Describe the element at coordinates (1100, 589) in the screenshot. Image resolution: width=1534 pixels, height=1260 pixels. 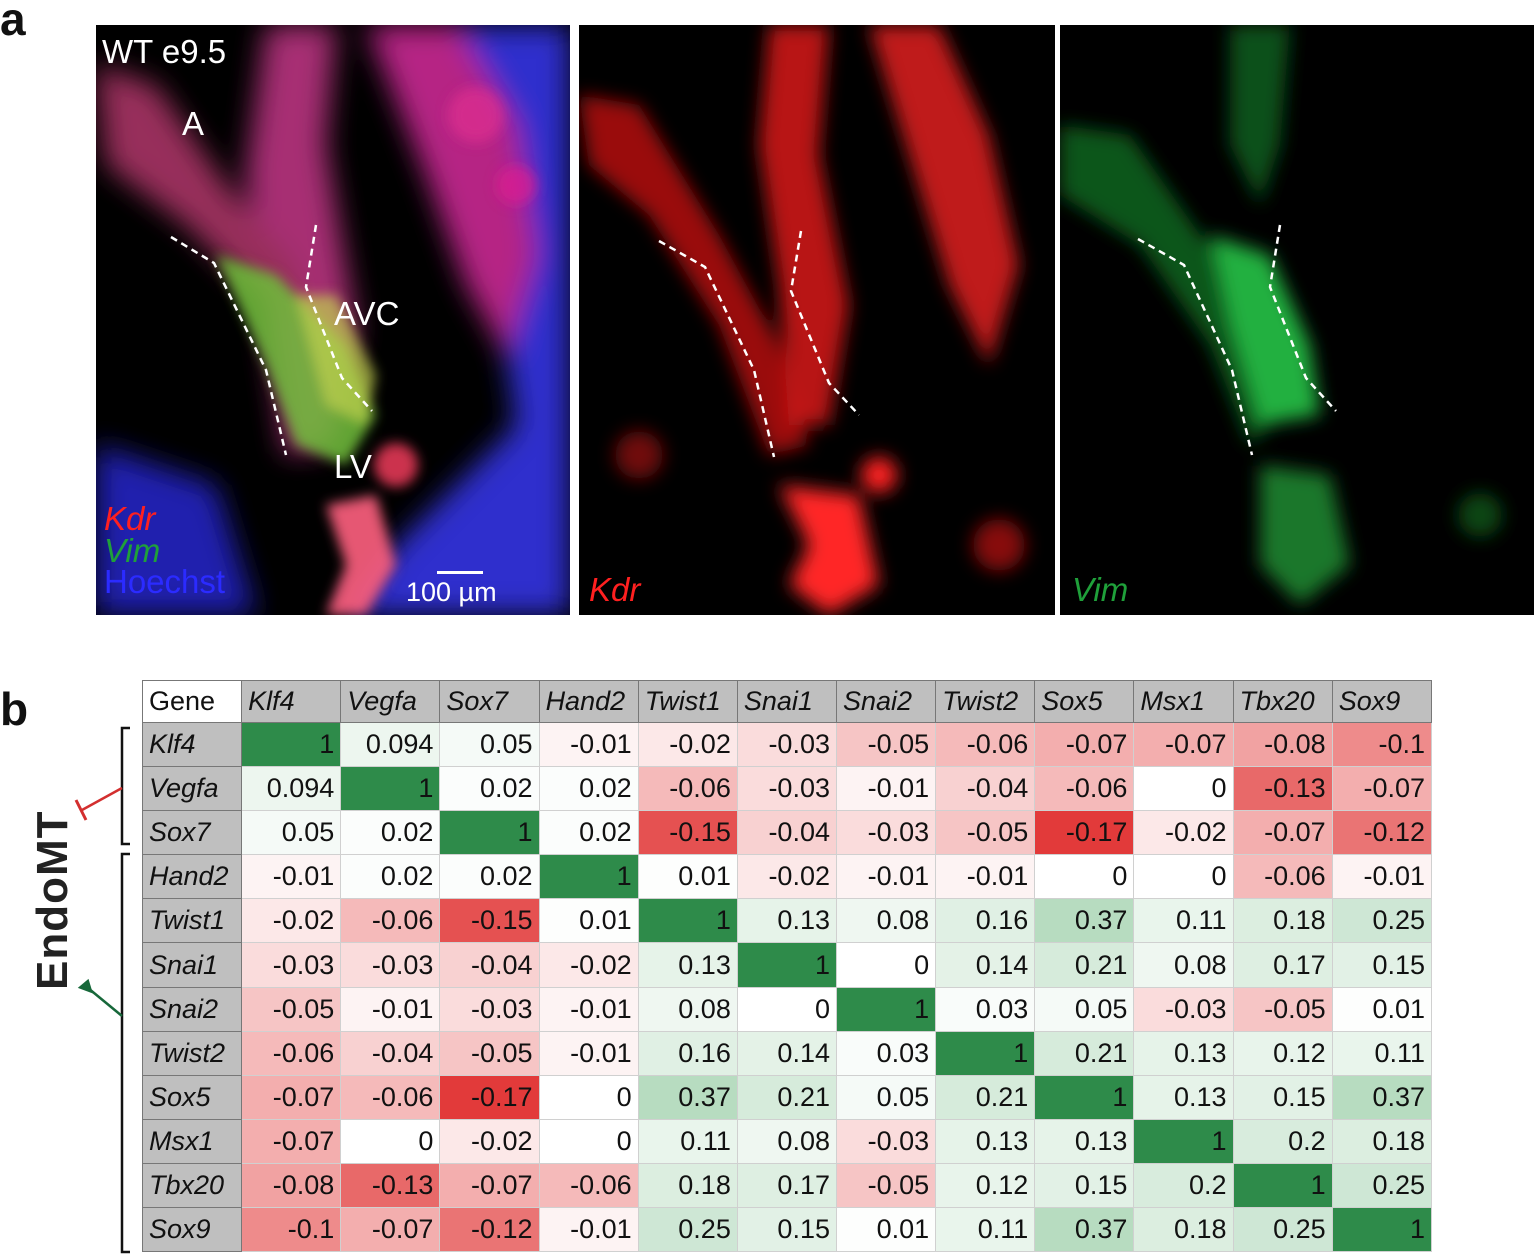
I see `vim-panel-label: Vim` at that location.